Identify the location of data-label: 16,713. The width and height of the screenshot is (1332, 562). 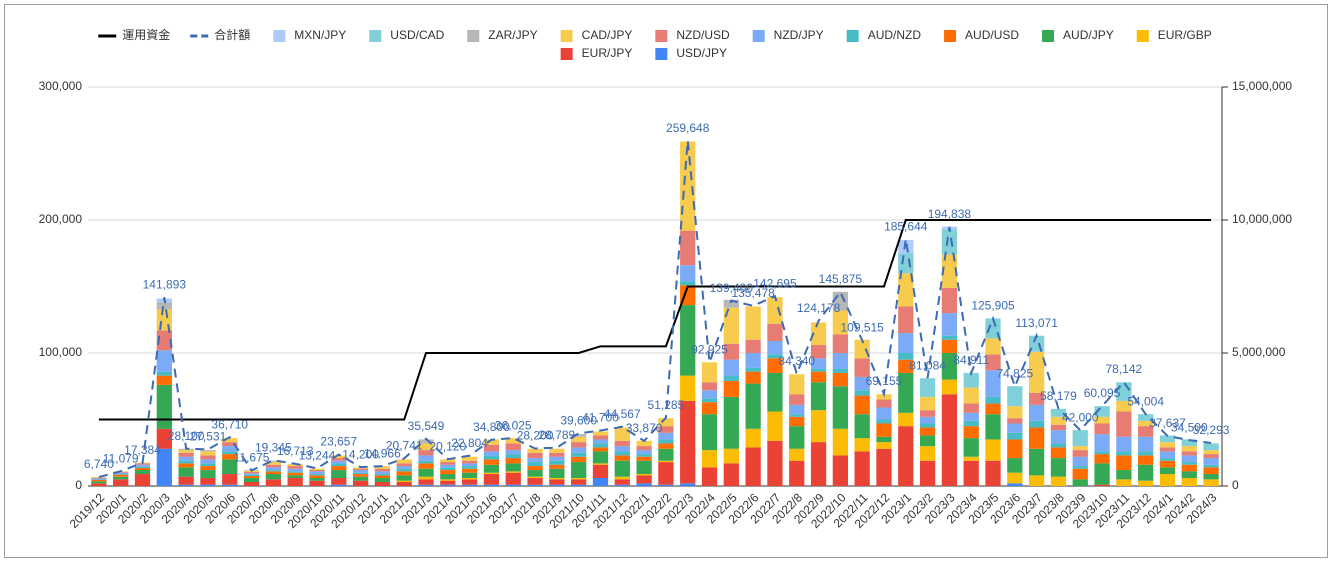
(295, 451).